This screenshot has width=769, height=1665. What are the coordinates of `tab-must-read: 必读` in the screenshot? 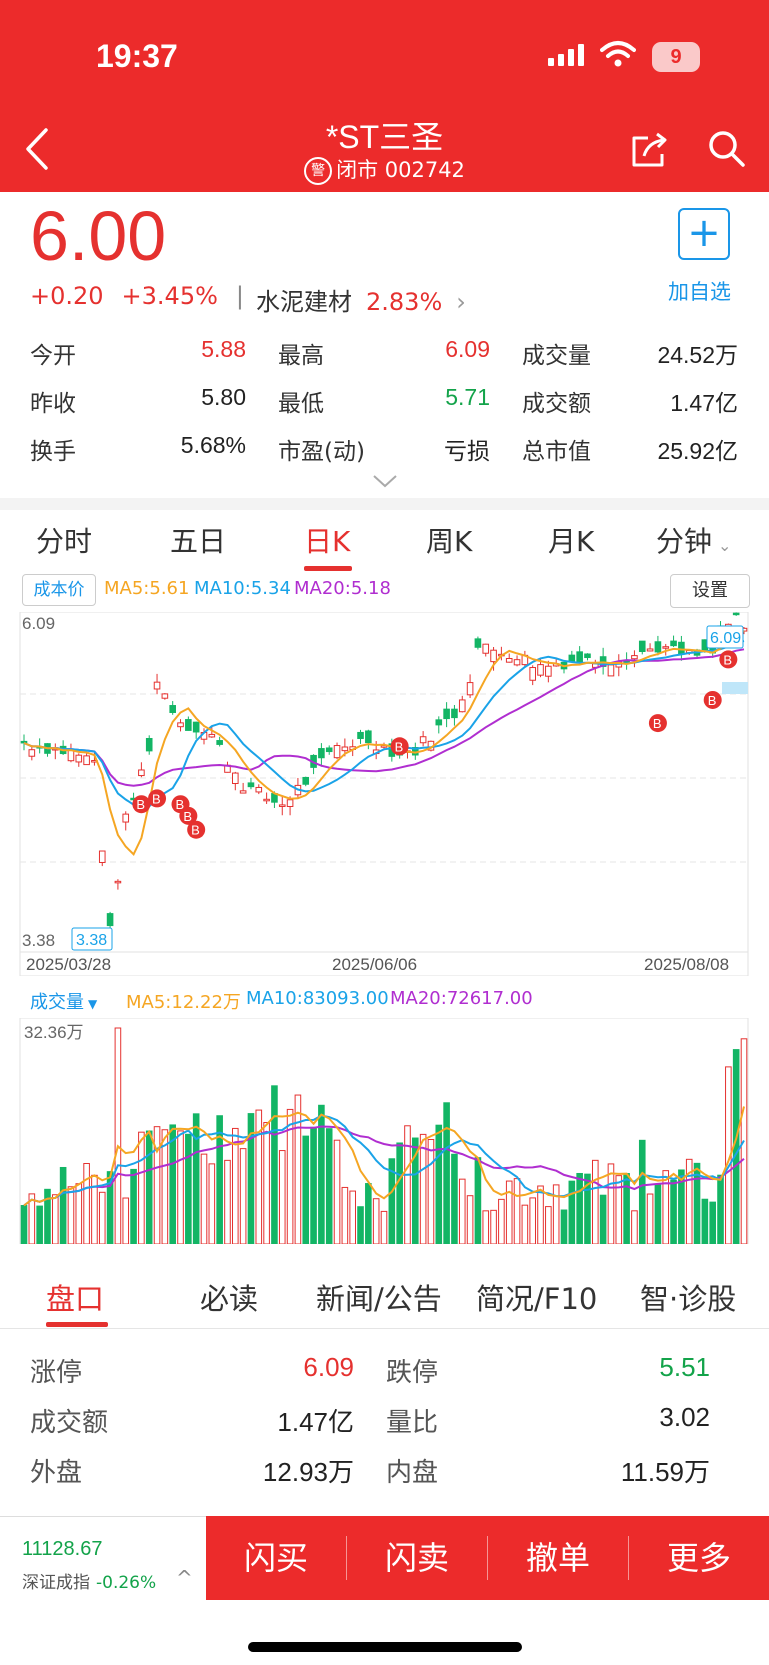 It's located at (229, 1299).